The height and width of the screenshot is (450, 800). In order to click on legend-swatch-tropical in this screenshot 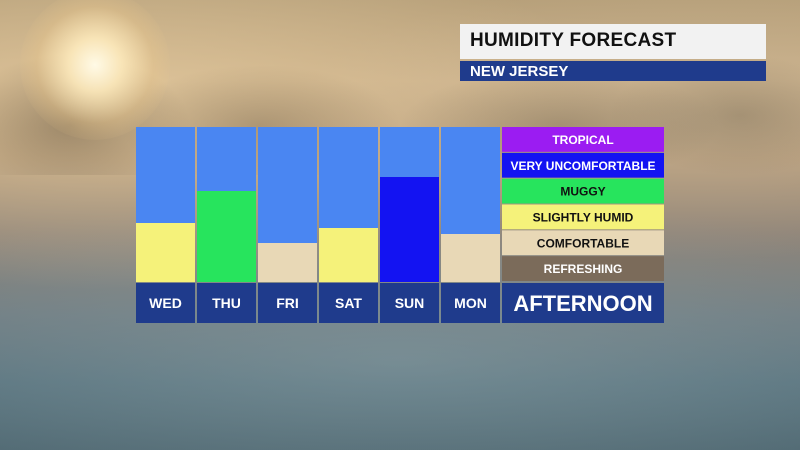, I will do `click(583, 139)`.